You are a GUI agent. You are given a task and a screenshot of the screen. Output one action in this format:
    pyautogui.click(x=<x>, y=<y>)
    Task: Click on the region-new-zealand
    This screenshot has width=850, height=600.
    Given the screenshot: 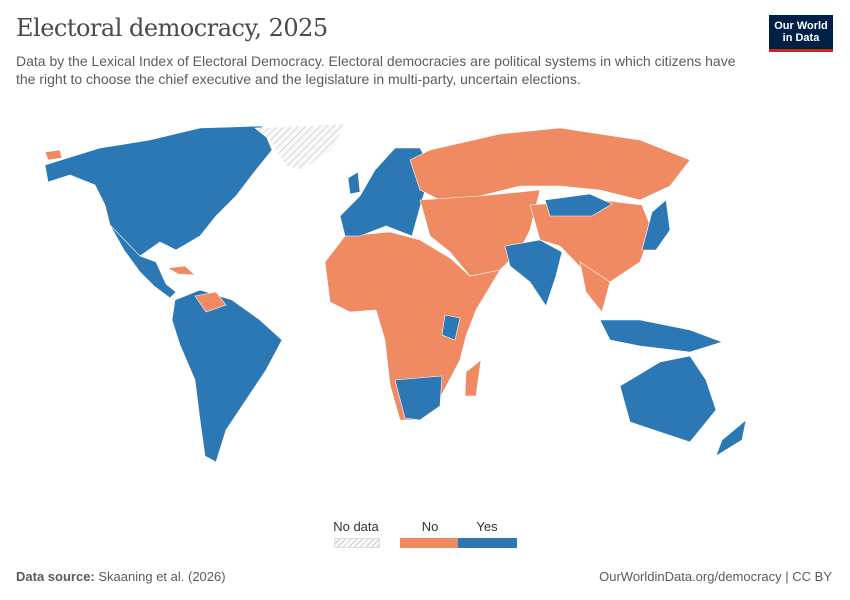 What is the action you would take?
    pyautogui.click(x=731, y=438)
    